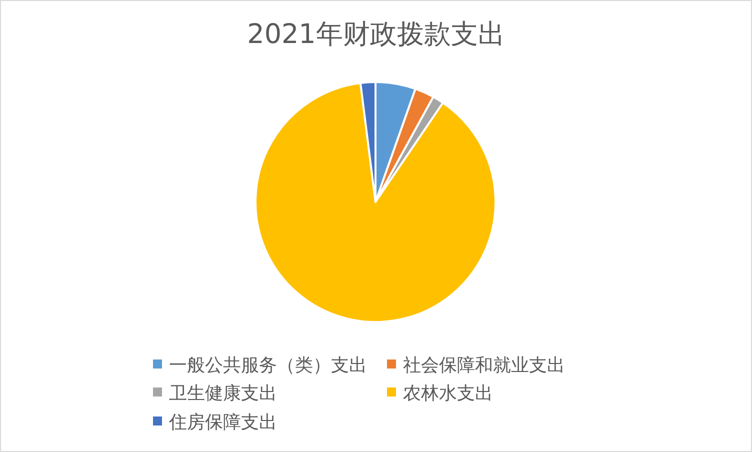  What do you see at coordinates (376, 34) in the screenshot?
I see `title: 2021年财政拨款支出` at bounding box center [376, 34].